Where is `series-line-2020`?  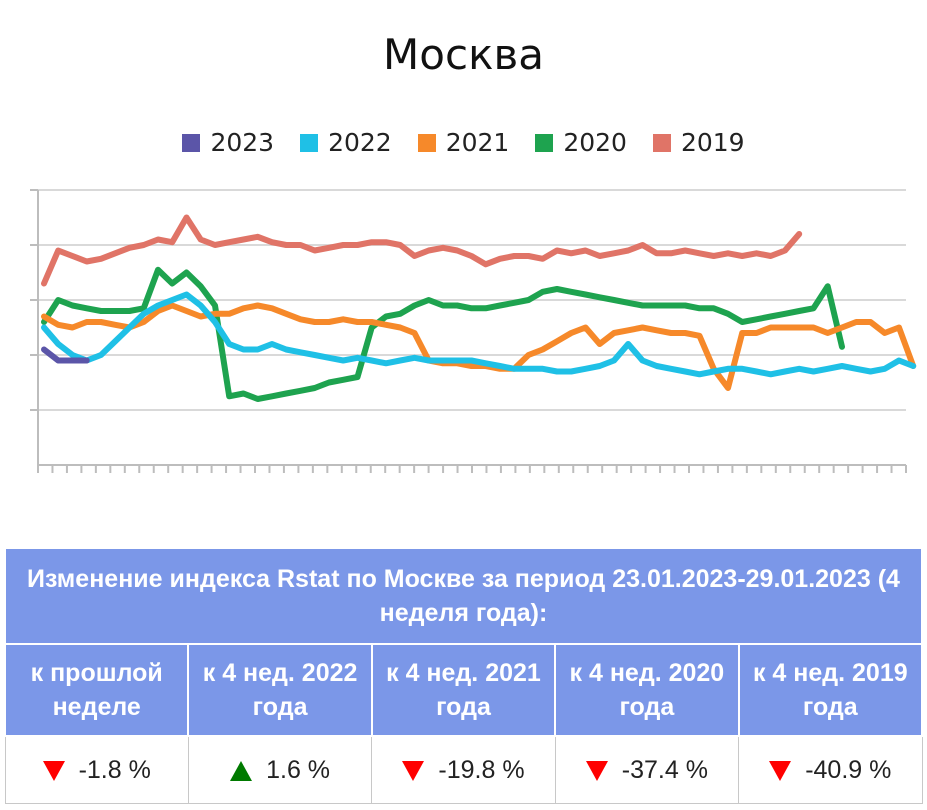
series-line-2020 is located at coordinates (443, 334).